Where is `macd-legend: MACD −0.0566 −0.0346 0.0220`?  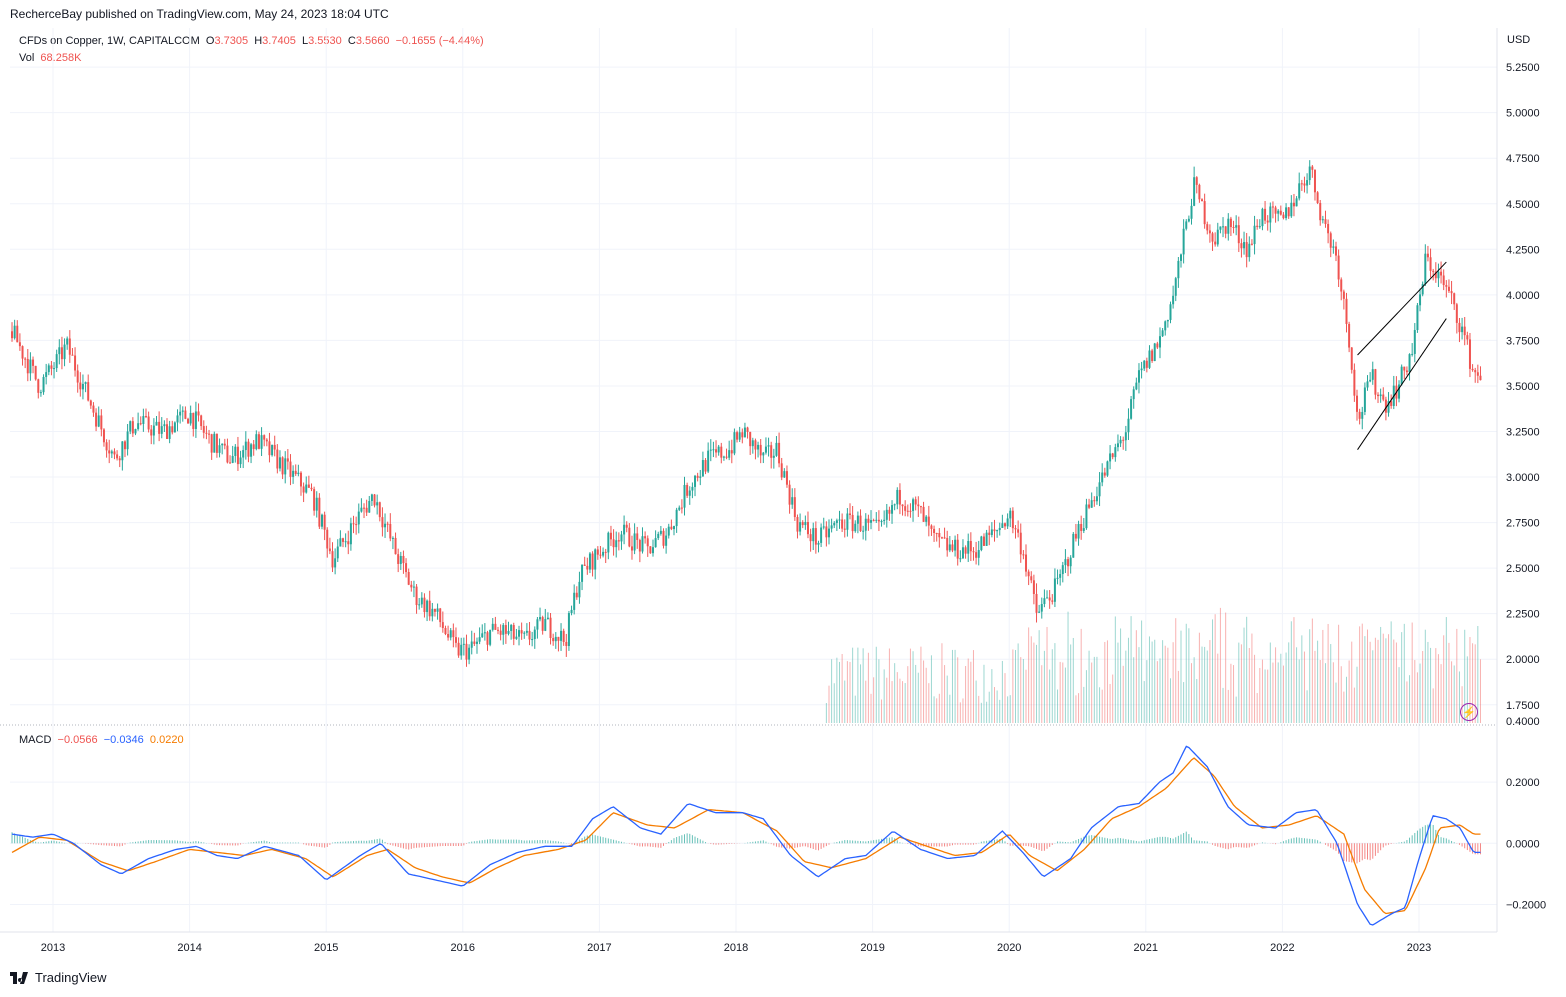 macd-legend: MACD −0.0566 −0.0346 0.0220 is located at coordinates (101, 740).